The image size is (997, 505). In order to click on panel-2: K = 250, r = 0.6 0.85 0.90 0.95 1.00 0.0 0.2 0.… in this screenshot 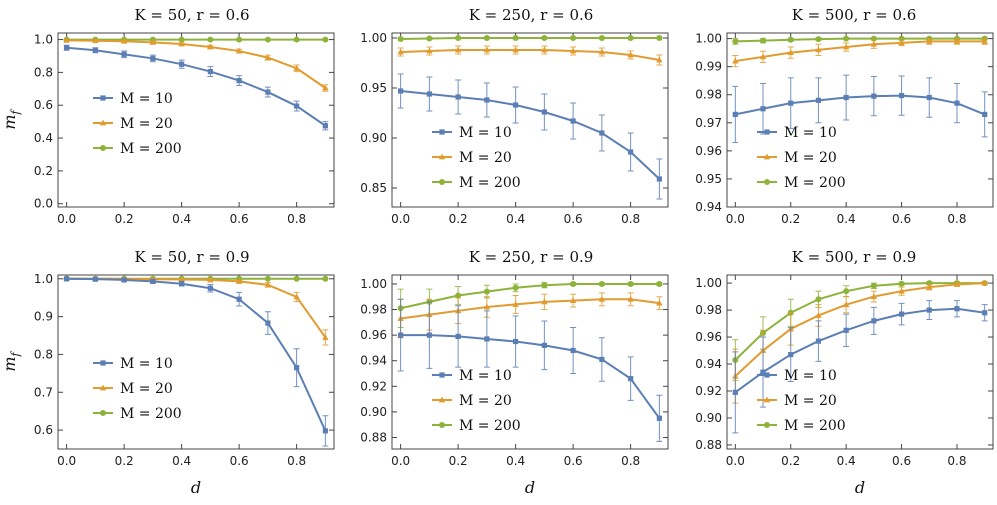, I will do `click(514, 116)`.